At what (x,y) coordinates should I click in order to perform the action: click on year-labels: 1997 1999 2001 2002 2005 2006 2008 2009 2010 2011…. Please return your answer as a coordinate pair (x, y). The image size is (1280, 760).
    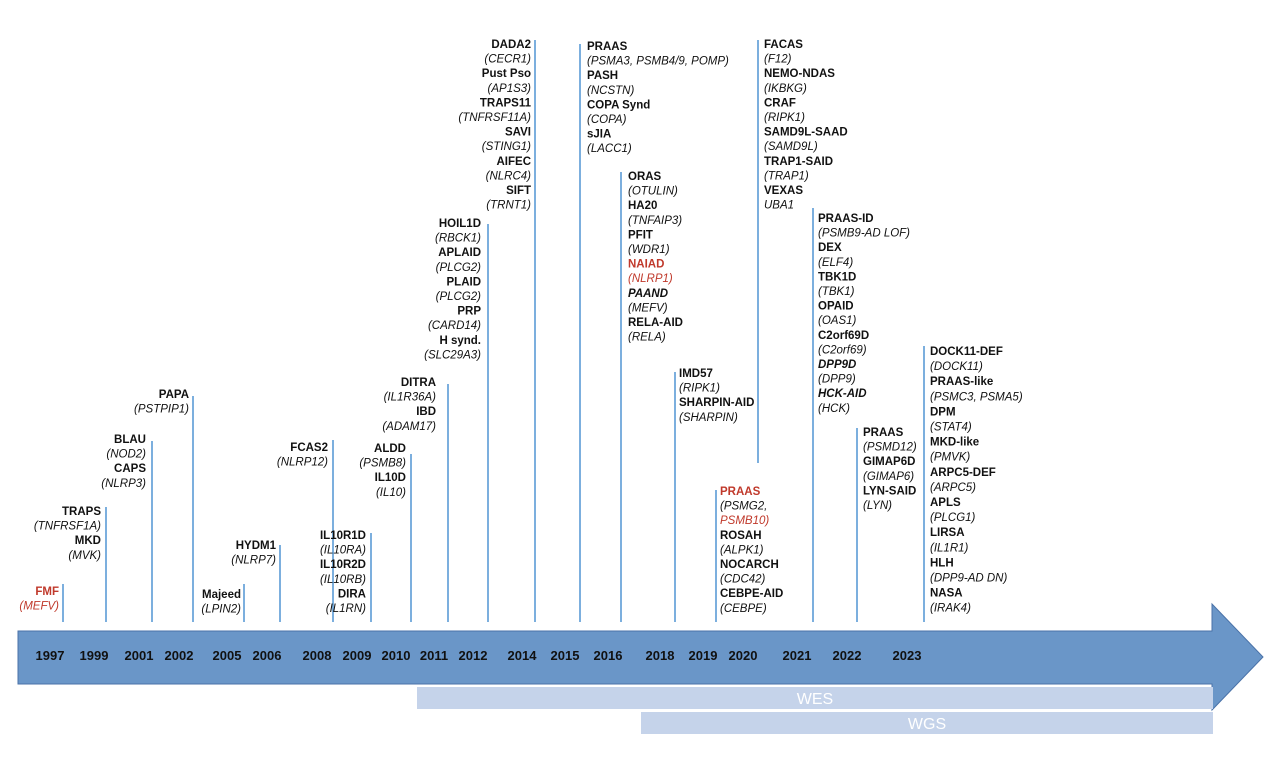
    Looking at the image, I should click on (479, 655).